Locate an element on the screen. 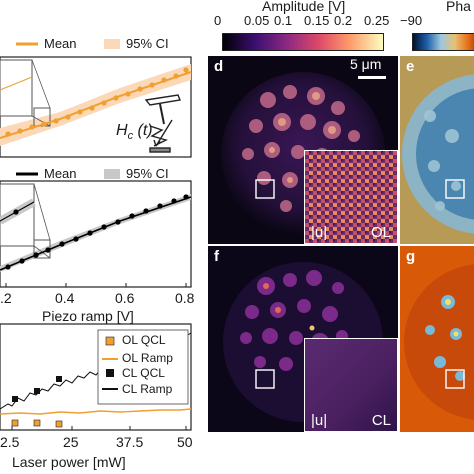  phase-colorbar-title: Pha is located at coordinates (458, 7).